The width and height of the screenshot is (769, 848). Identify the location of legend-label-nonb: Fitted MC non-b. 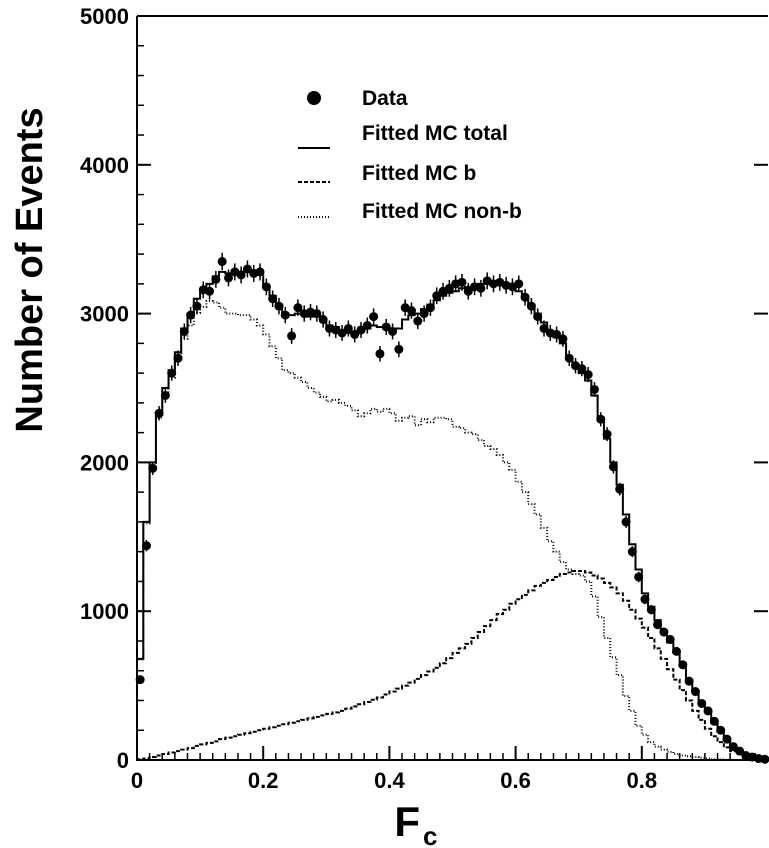
(442, 211).